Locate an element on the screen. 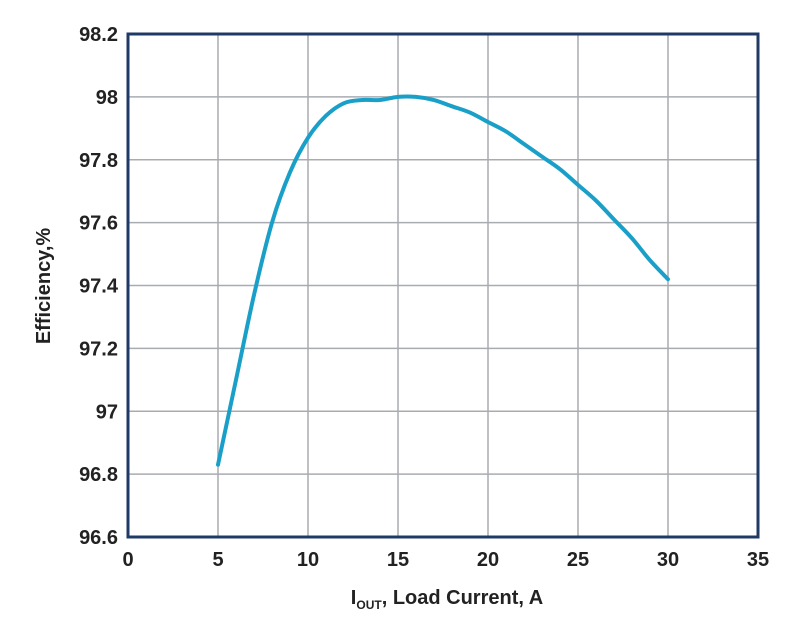 This screenshot has height=639, width=800. x-axis-label: IOUT, Load Current, A is located at coordinates (447, 599).